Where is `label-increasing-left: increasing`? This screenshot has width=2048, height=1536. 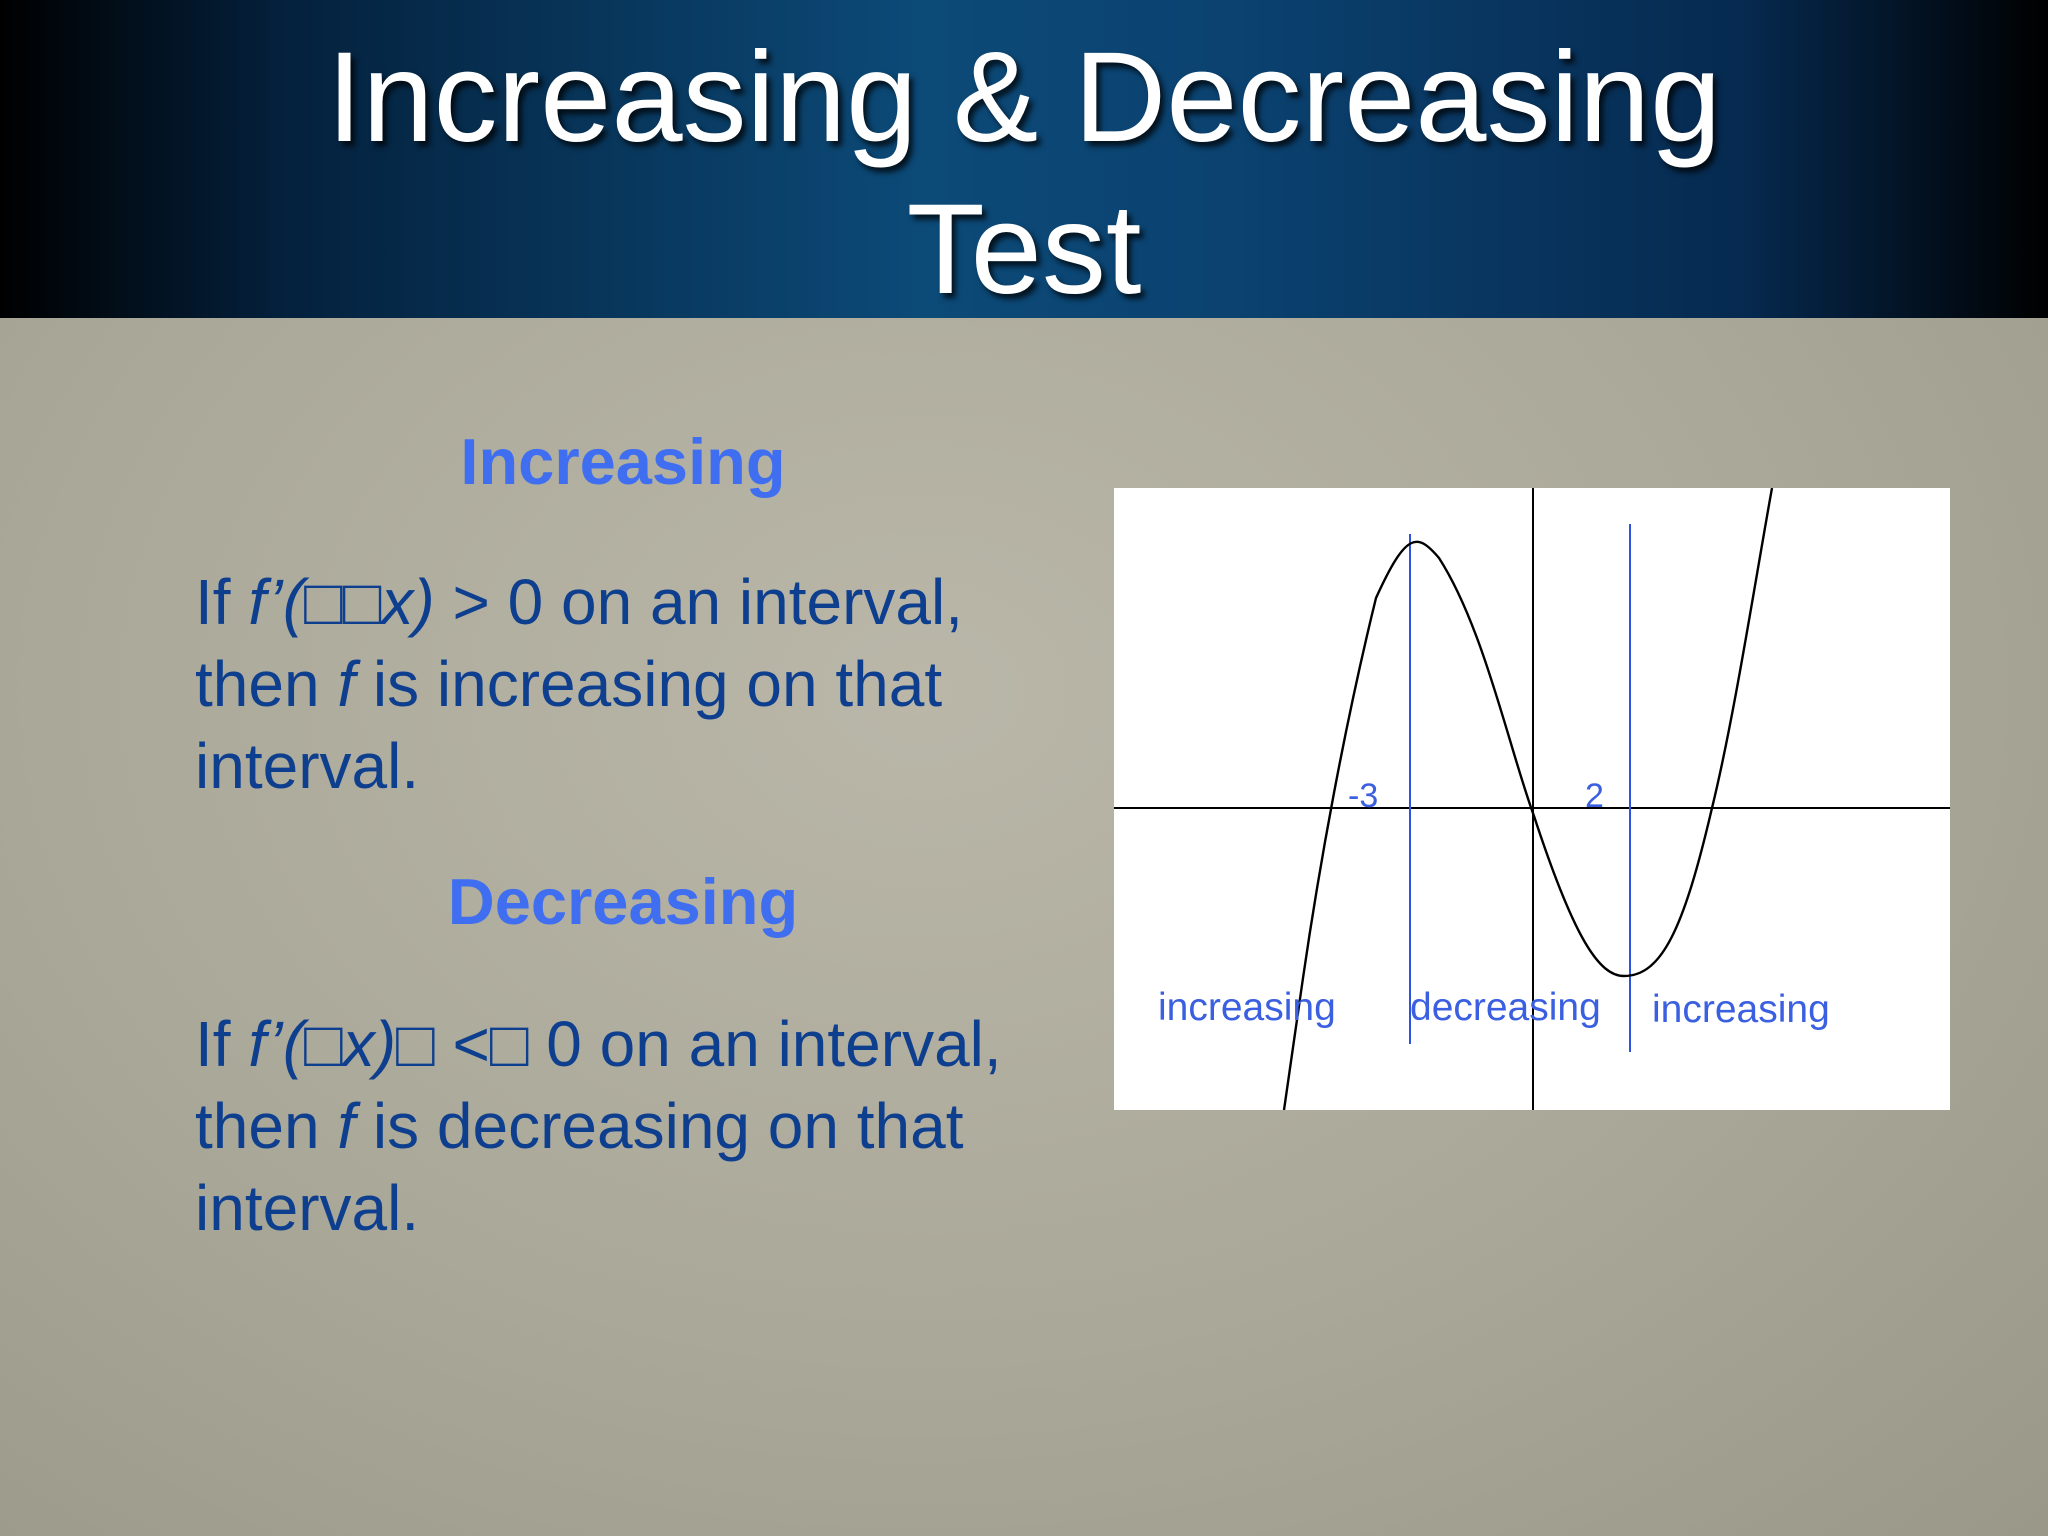
label-increasing-left: increasing is located at coordinates (1247, 1007).